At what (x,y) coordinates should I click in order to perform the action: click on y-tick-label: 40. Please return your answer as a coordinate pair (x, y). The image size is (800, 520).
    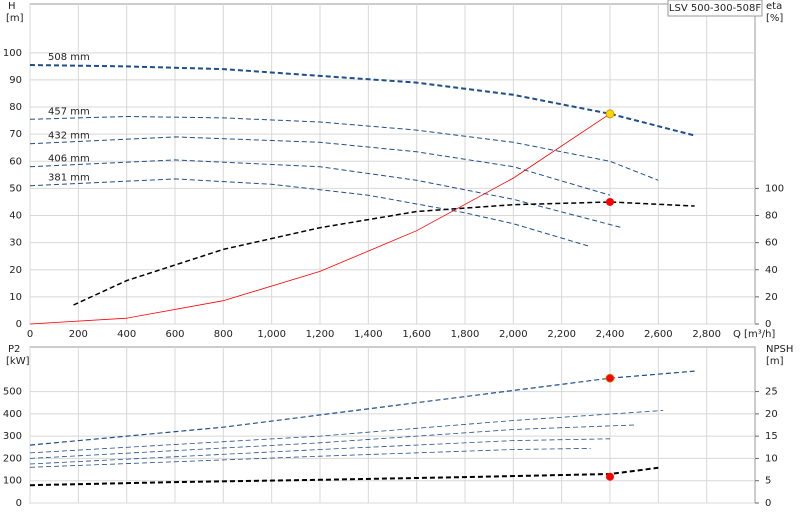
    Looking at the image, I should click on (15, 216).